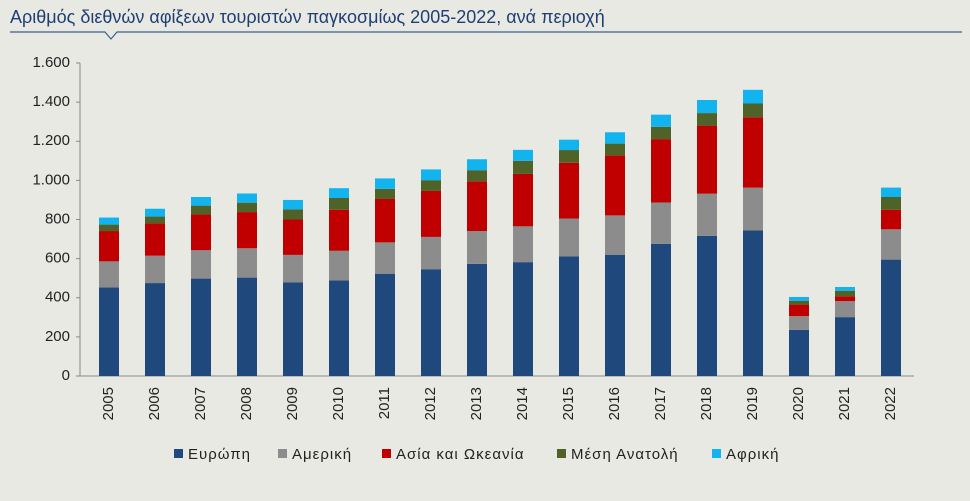 This screenshot has height=501, width=970. I want to click on x-tick-label: 2010, so click(338, 403).